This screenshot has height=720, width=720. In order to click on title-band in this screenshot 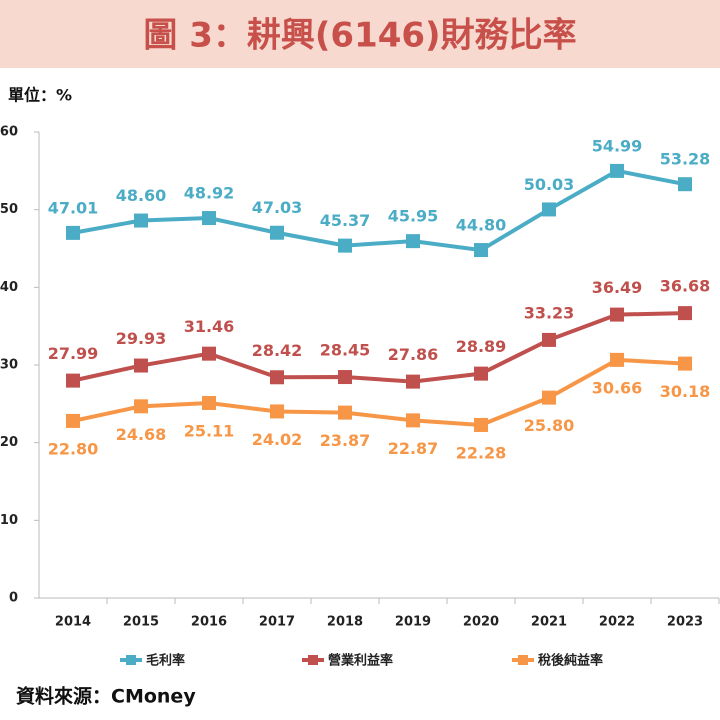, I will do `click(360, 34)`.